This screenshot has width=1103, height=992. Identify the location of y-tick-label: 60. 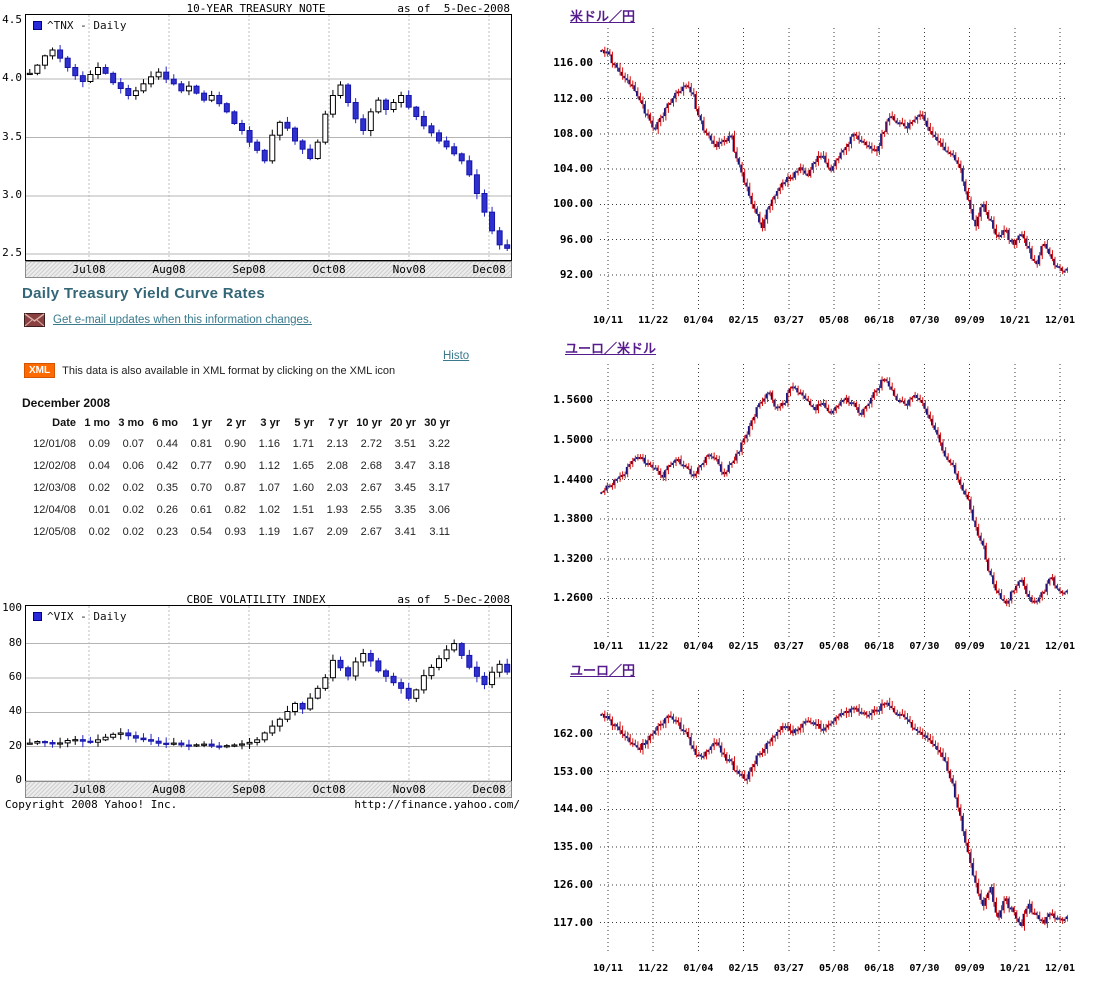
(15, 677).